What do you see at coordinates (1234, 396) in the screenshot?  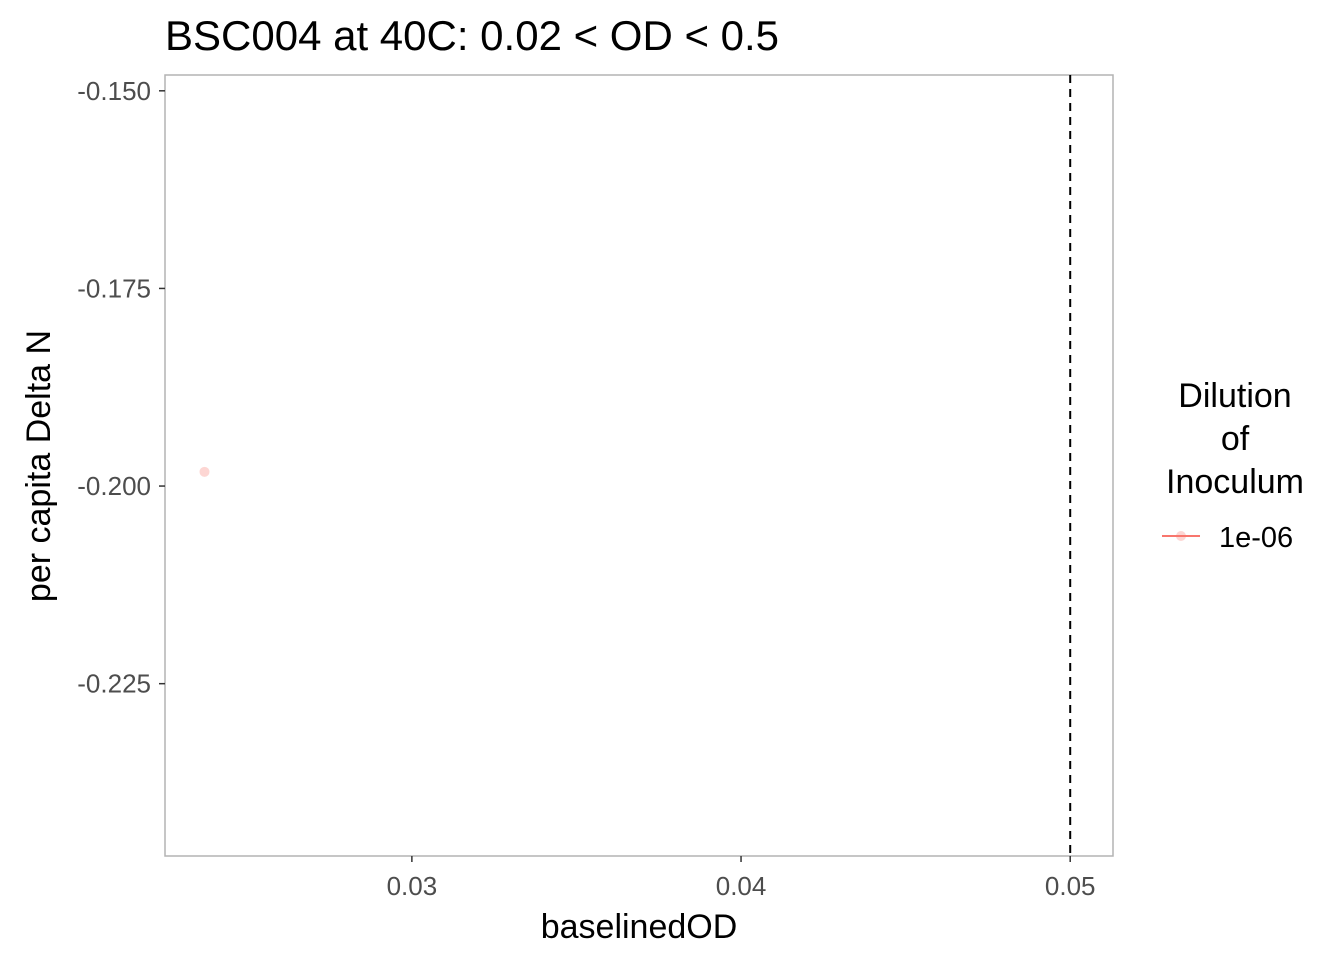 I see `legend-title-line-1: Dilution` at bounding box center [1234, 396].